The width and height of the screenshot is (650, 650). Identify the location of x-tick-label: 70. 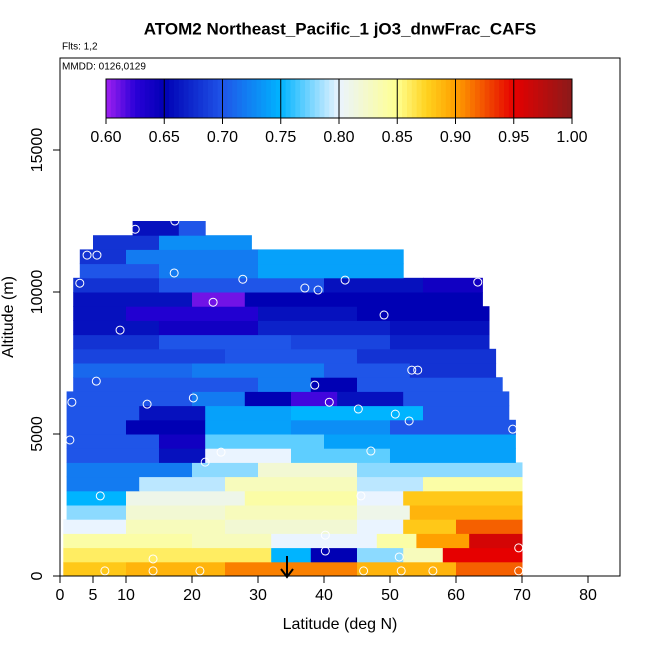
(522, 595).